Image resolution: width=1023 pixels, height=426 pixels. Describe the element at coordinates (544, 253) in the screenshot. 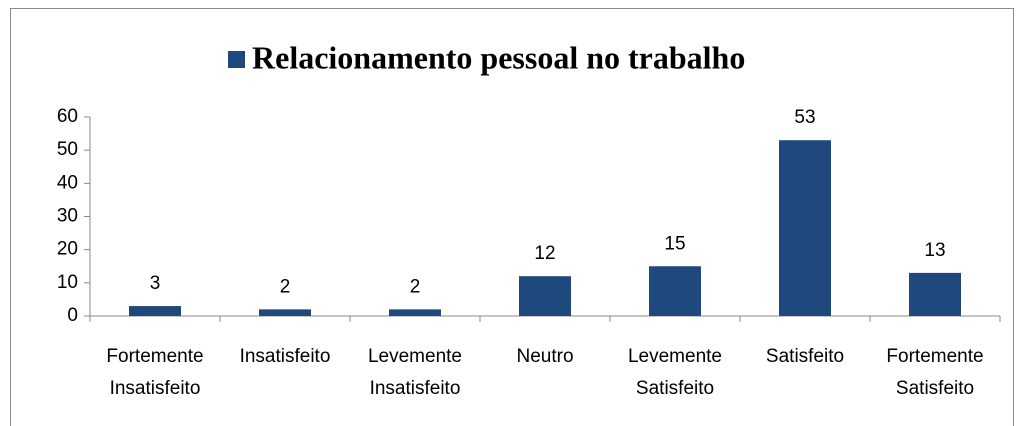

I see `data-label: 12` at that location.